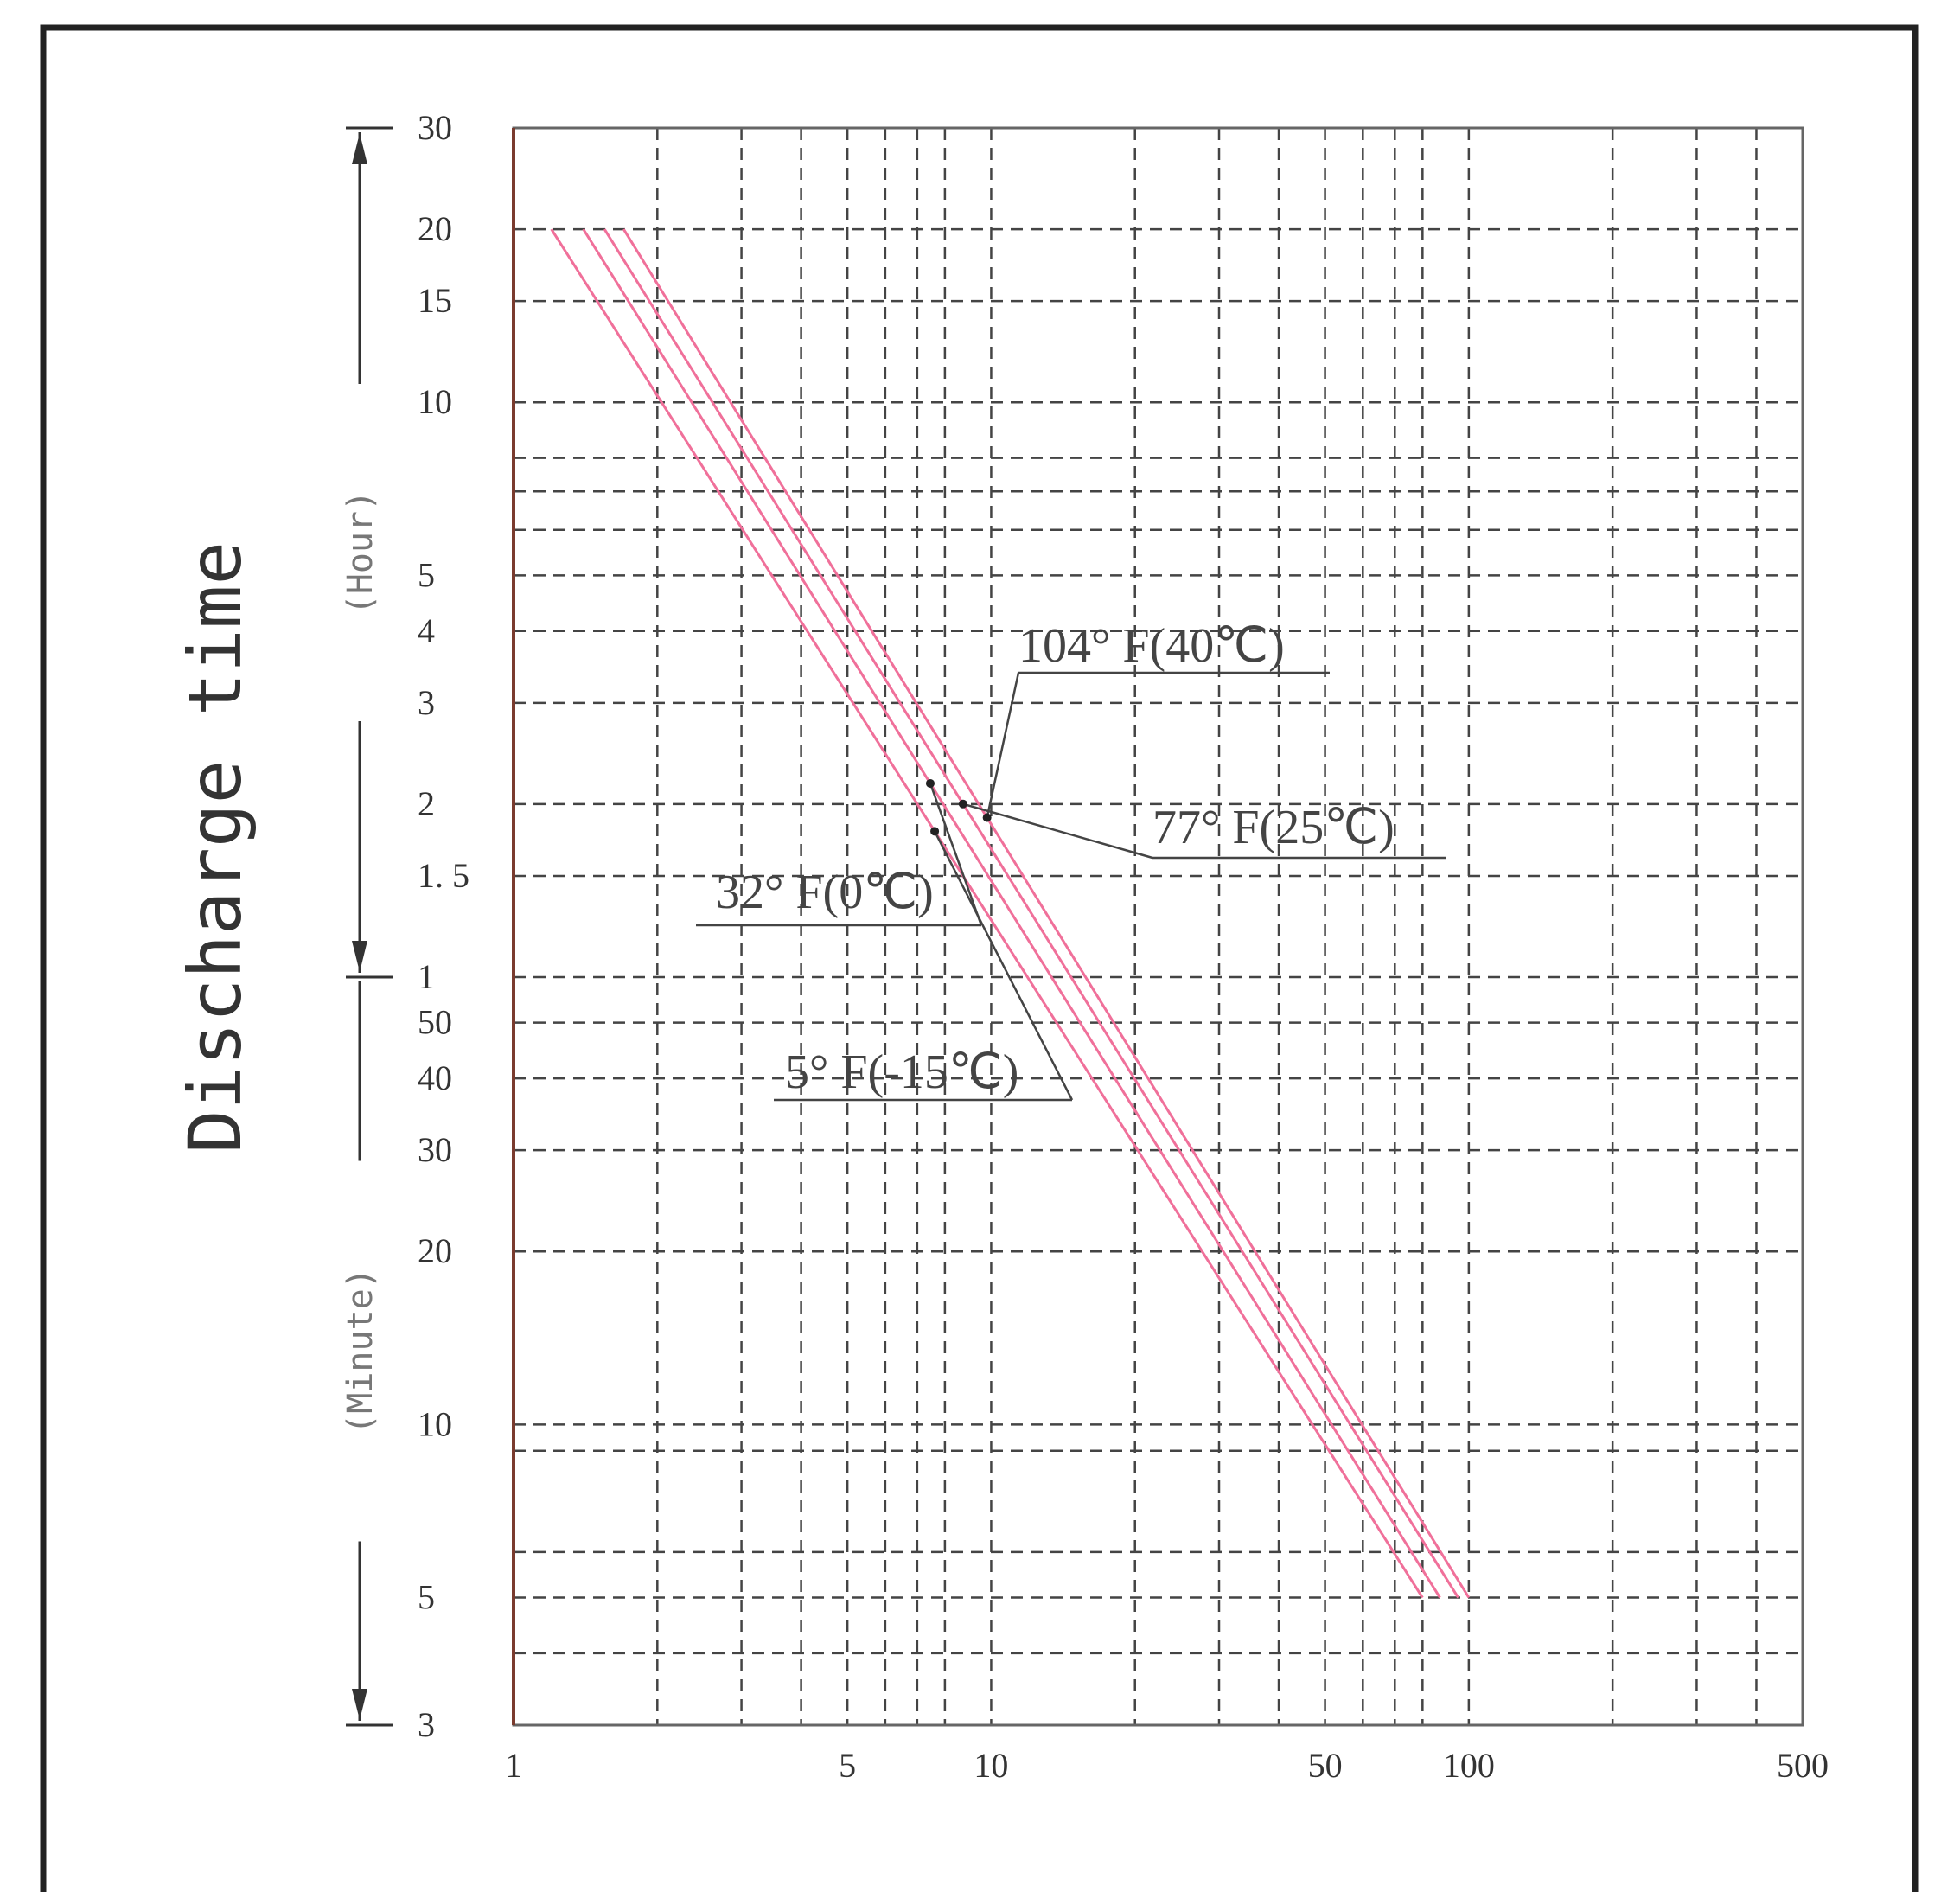  What do you see at coordinates (426, 976) in the screenshot?
I see `y-tick-label: 1` at bounding box center [426, 976].